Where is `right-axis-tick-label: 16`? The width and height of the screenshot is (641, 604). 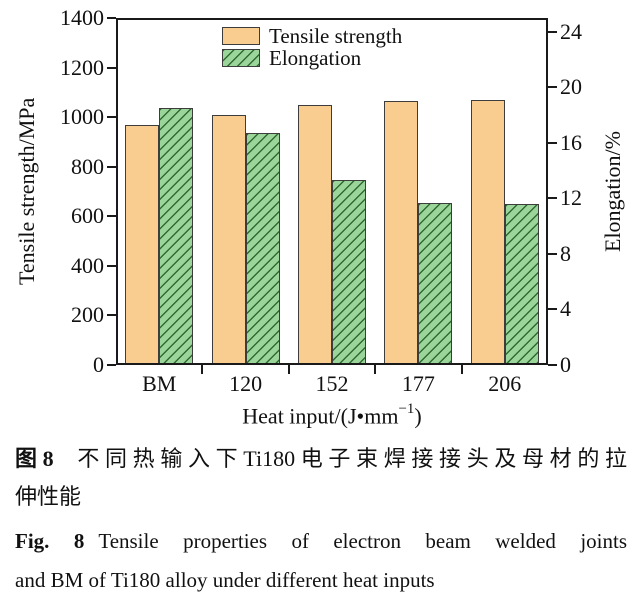 right-axis-tick-label: 16 is located at coordinates (571, 142).